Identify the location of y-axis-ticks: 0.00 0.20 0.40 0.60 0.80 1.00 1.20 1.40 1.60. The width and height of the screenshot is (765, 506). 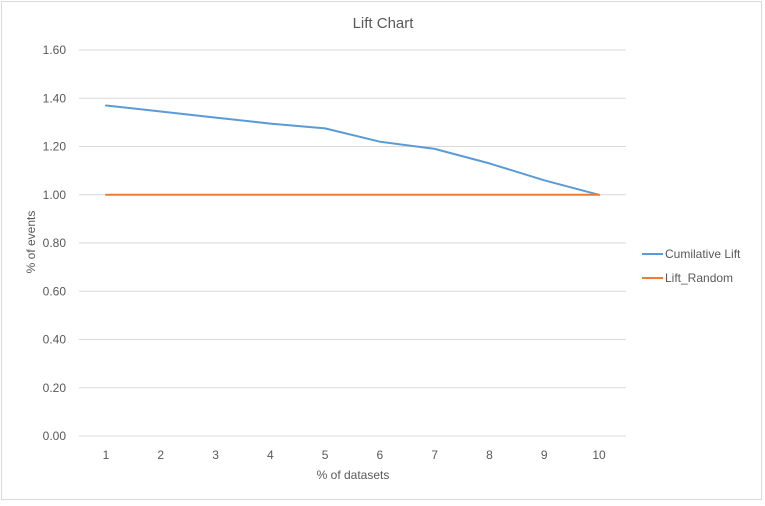
(55, 243).